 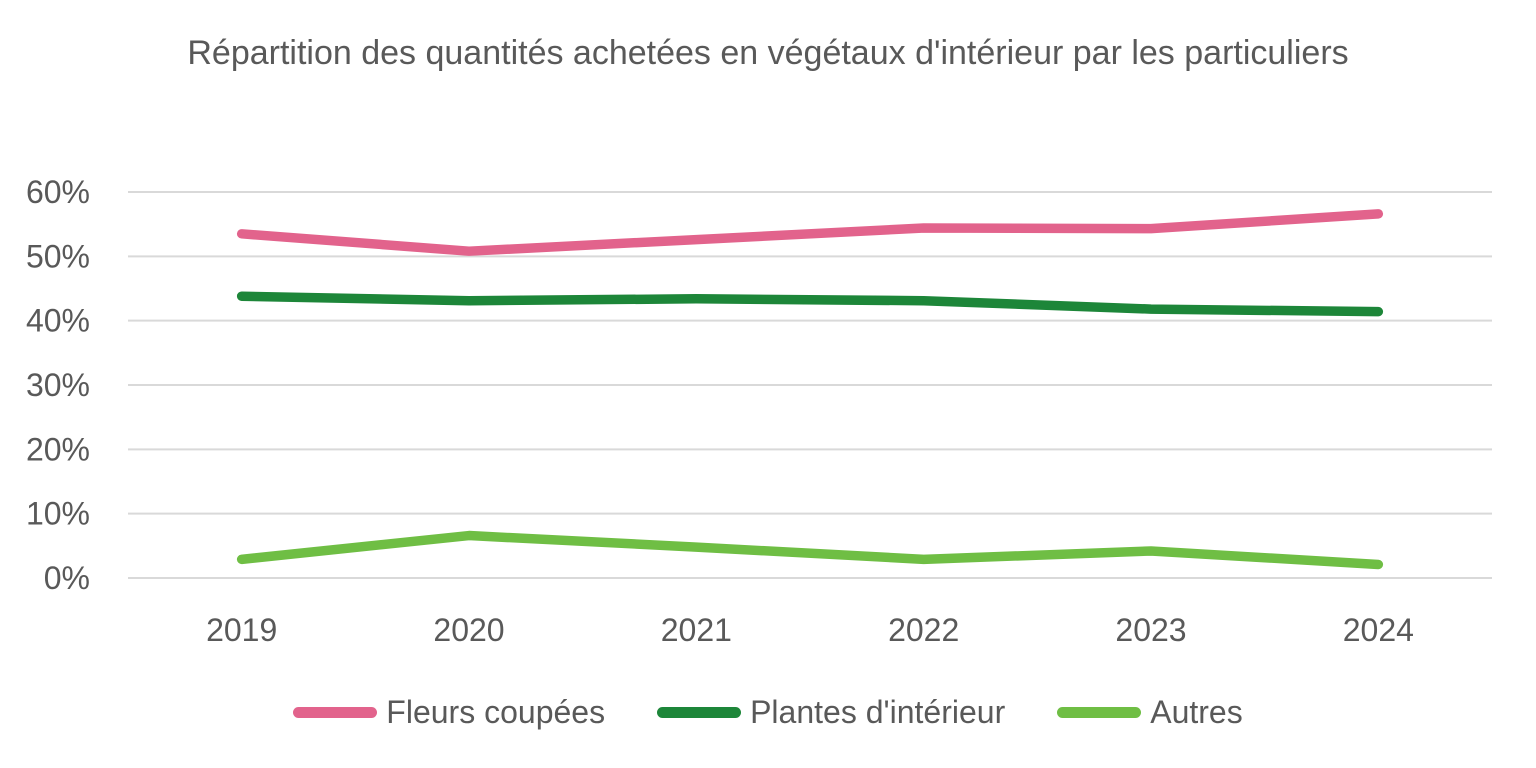 What do you see at coordinates (58, 192) in the screenshot?
I see `y-axis-tick-label: 60%` at bounding box center [58, 192].